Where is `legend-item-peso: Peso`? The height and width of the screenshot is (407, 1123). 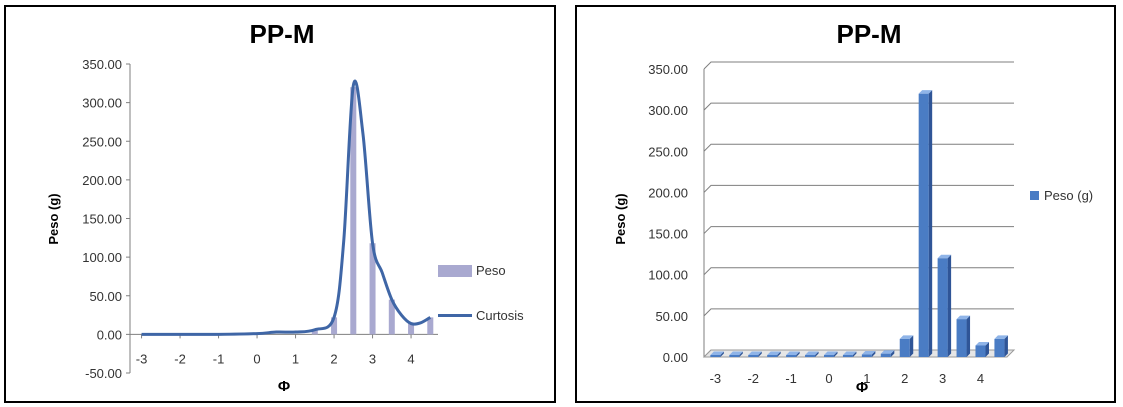 legend-item-peso: Peso is located at coordinates (481, 270).